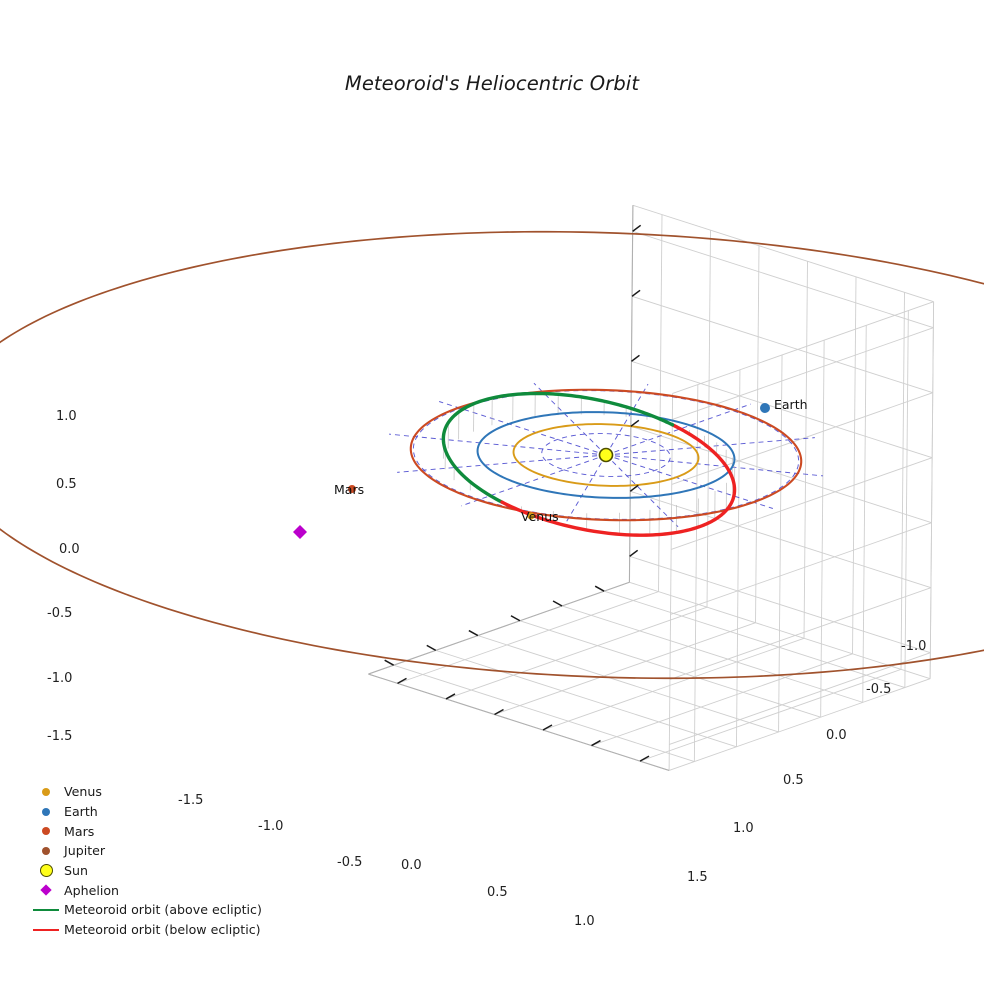 Image resolution: width=984 pixels, height=984 pixels. Describe the element at coordinates (765, 408) in the screenshot. I see `earth-marker` at that location.